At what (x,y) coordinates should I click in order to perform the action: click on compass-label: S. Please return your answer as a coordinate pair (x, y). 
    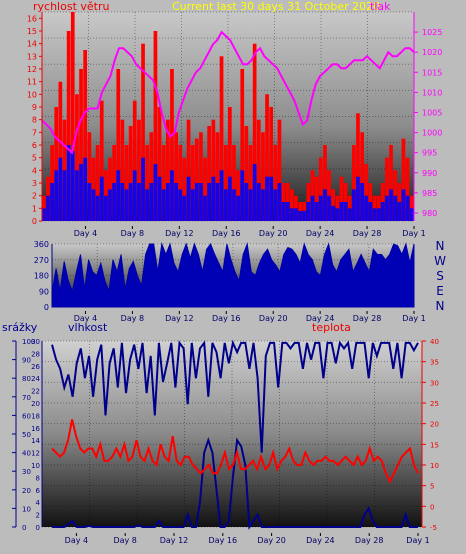
    Looking at the image, I should click on (440, 276).